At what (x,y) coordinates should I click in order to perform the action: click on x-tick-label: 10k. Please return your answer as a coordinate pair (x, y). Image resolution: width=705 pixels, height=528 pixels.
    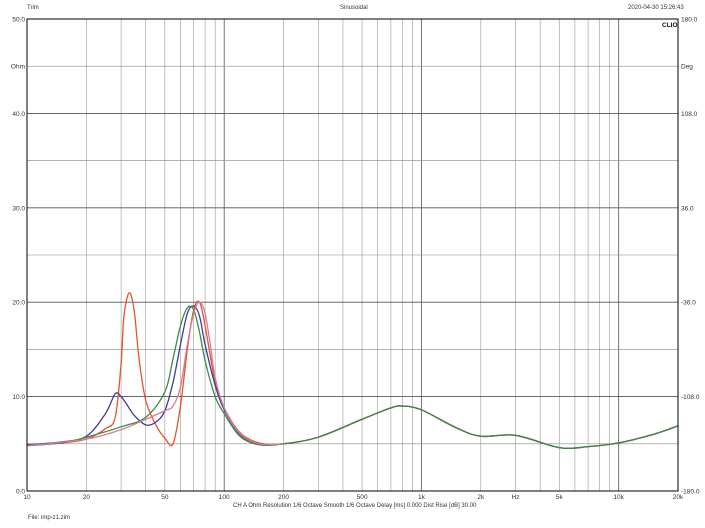
    Looking at the image, I should click on (618, 497).